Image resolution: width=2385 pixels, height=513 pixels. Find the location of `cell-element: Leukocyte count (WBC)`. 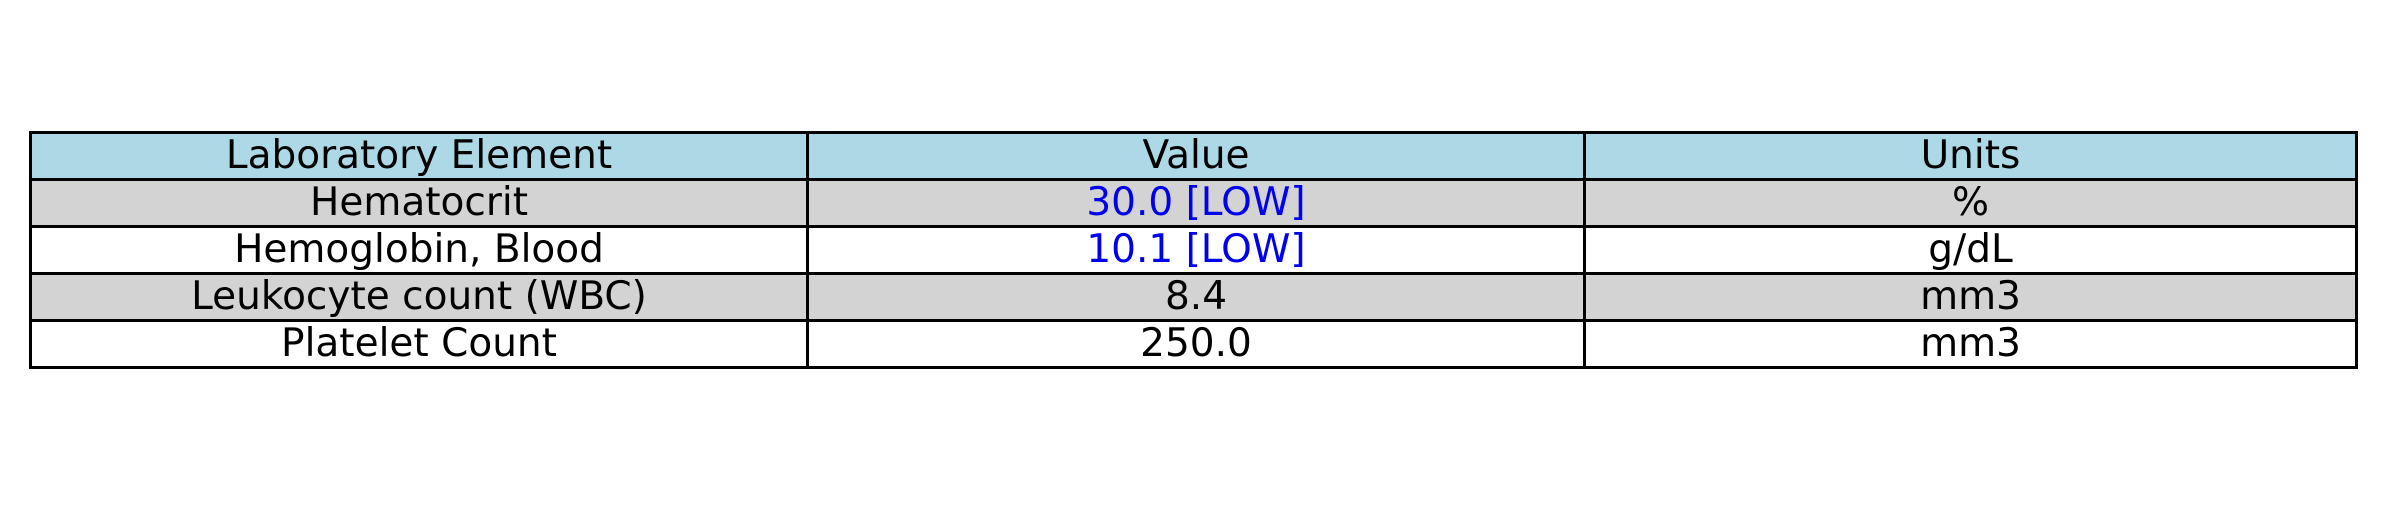

cell-element: Leukocyte count (WBC) is located at coordinates (419, 297).